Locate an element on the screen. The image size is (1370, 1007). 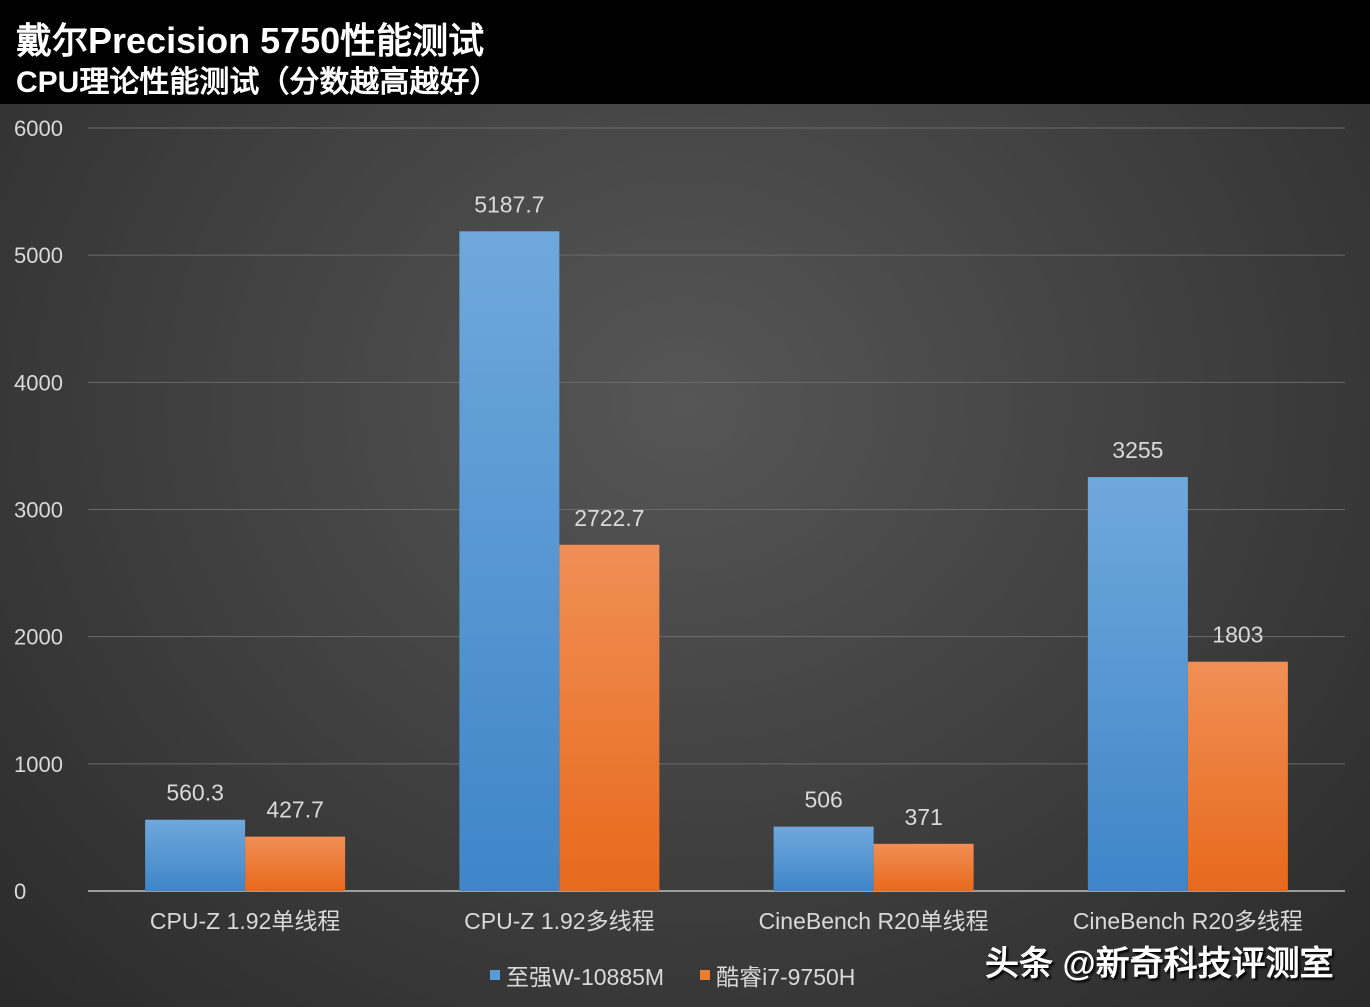
legend: 至强W-10885M 酷睿i7-9750H is located at coordinates (685, 975).